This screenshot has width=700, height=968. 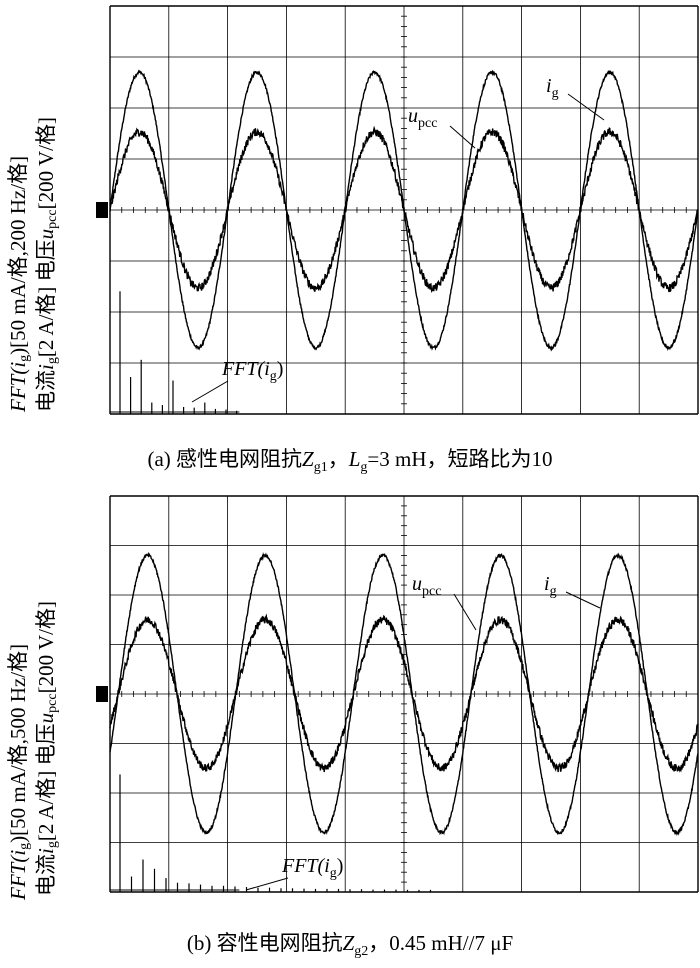 I want to click on caption-b: (b) 容性电网阻抗Zg2，0.45 mH//7 μF, so click(x=350, y=945).